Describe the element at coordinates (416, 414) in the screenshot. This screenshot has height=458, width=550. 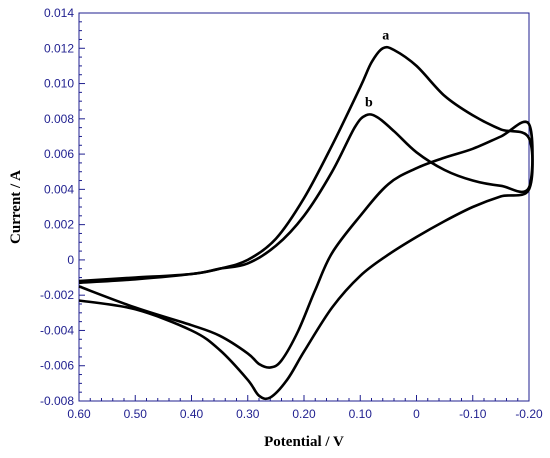
I see `x-tick-label: 0` at that location.